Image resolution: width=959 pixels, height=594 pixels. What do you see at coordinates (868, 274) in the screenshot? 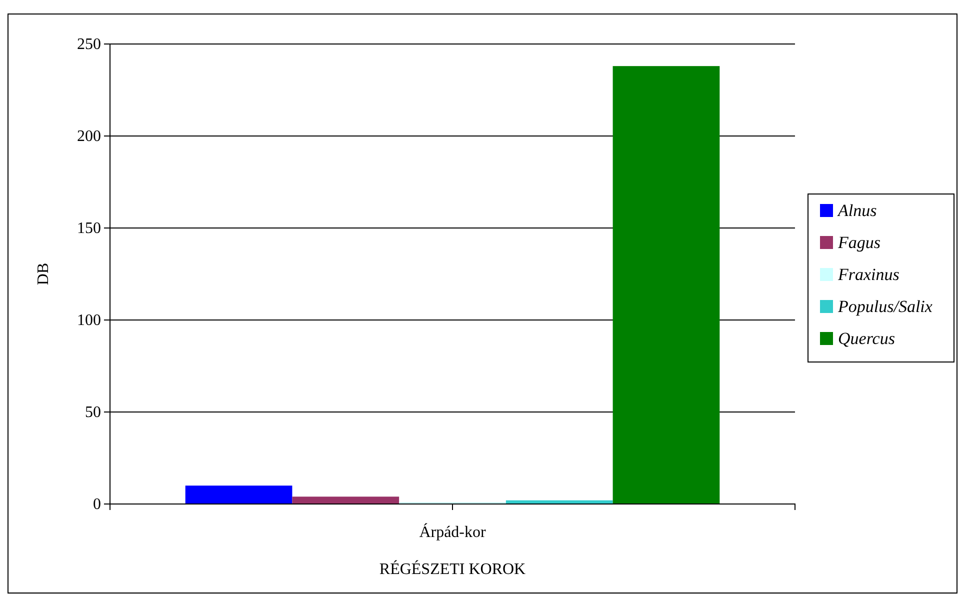
I see `legend-label: Fraxinus` at bounding box center [868, 274].